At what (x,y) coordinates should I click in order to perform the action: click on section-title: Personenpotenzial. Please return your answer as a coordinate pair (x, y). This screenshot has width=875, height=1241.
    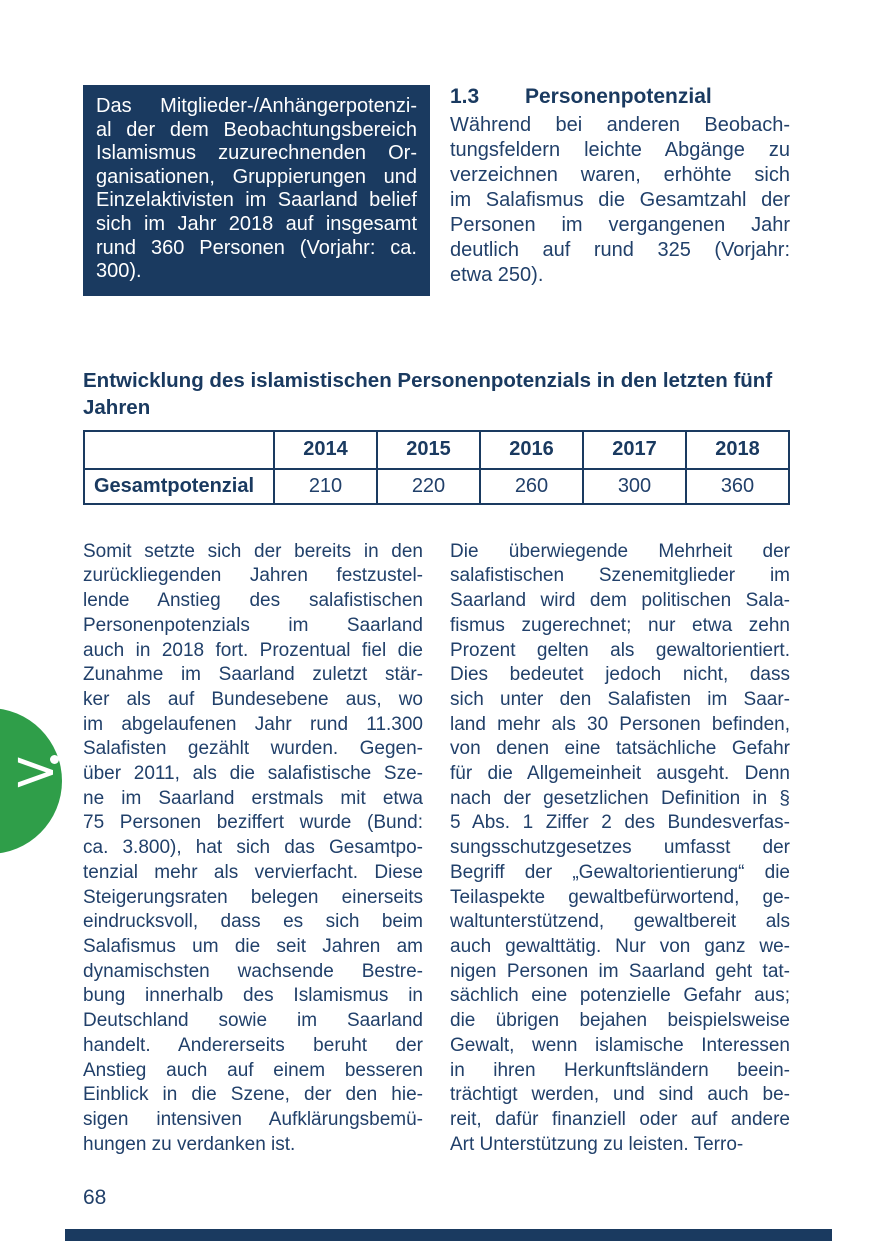
    Looking at the image, I should click on (618, 96).